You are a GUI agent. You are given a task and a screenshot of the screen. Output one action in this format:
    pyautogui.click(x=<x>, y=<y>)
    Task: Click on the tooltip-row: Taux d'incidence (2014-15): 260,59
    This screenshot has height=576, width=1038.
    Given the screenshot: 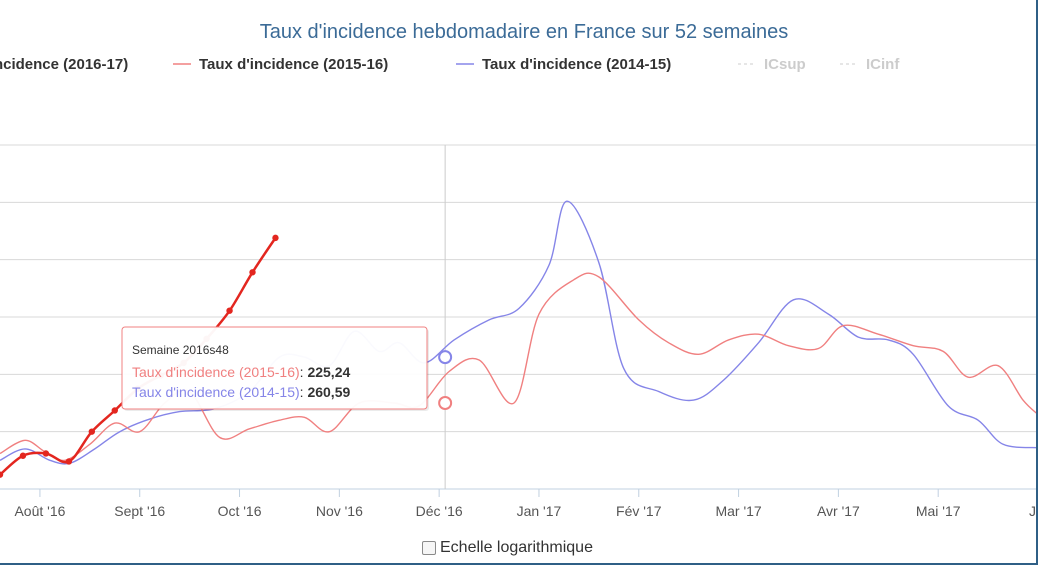 What is the action you would take?
    pyautogui.click(x=241, y=392)
    